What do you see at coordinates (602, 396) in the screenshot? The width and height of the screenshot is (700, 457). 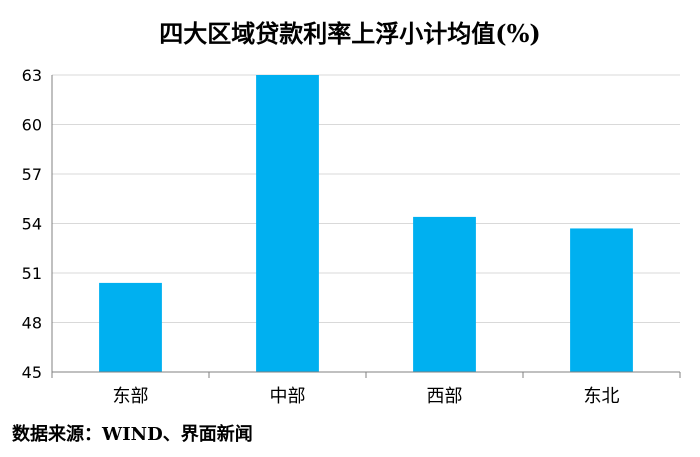 I see `x-category-label: 东北` at bounding box center [602, 396].